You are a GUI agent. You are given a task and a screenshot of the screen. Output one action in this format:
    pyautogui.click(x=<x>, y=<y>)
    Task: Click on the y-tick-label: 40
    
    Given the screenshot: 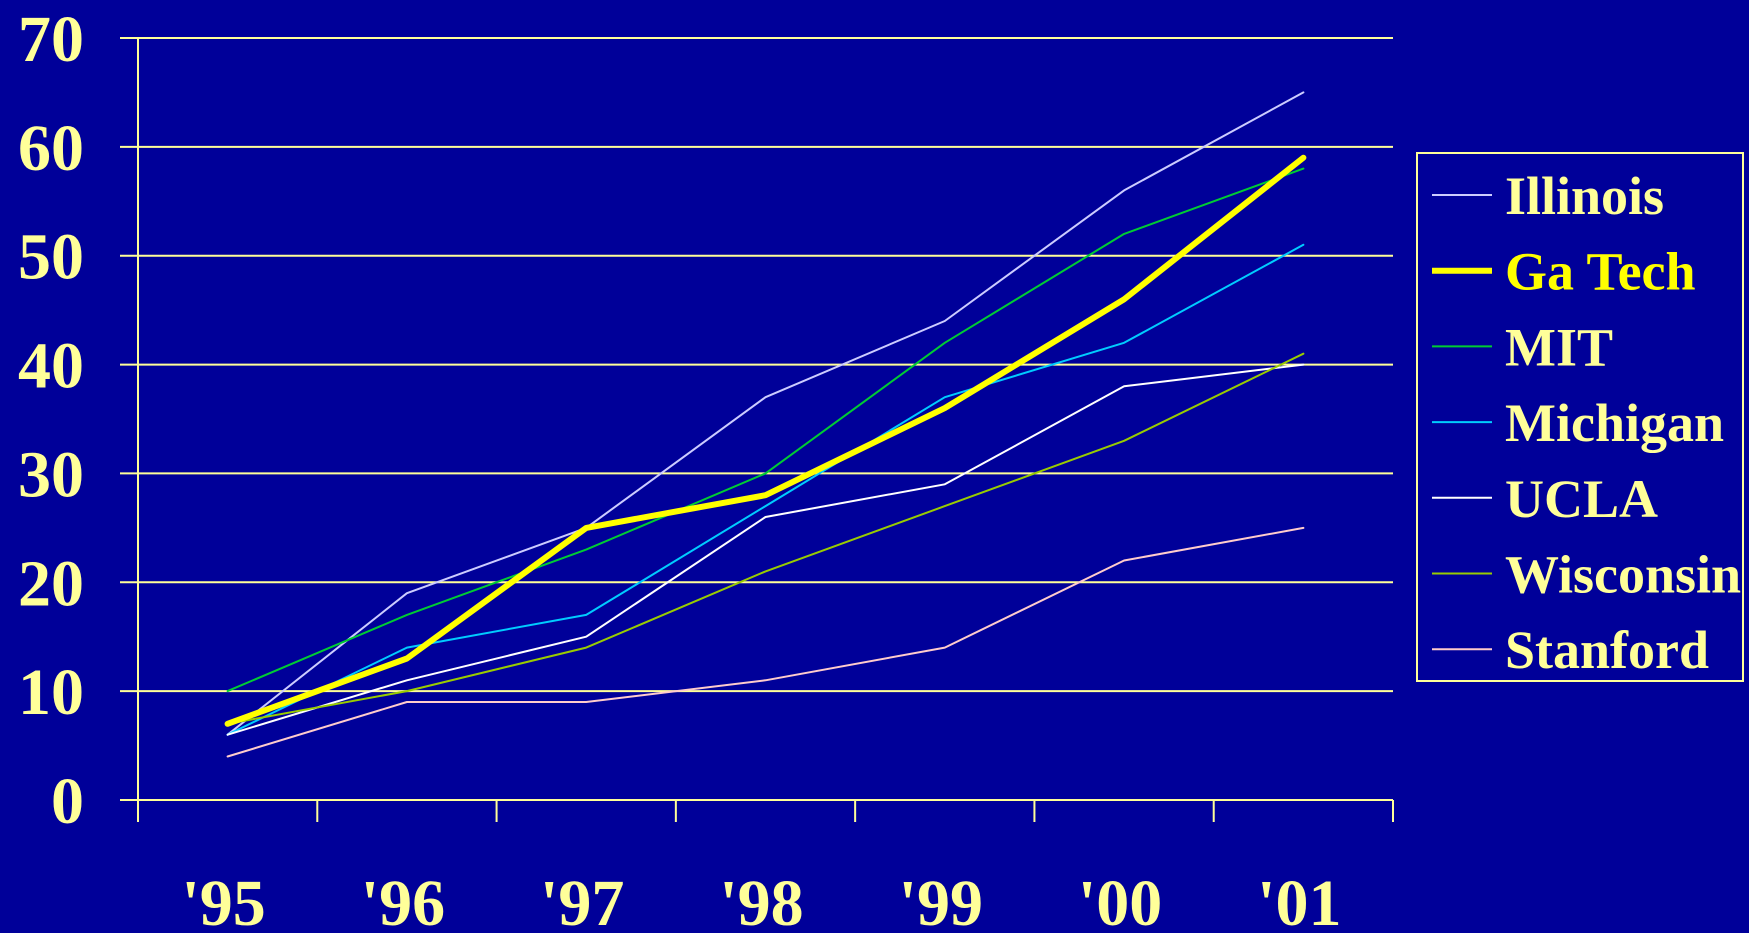 What is the action you would take?
    pyautogui.click(x=51, y=366)
    